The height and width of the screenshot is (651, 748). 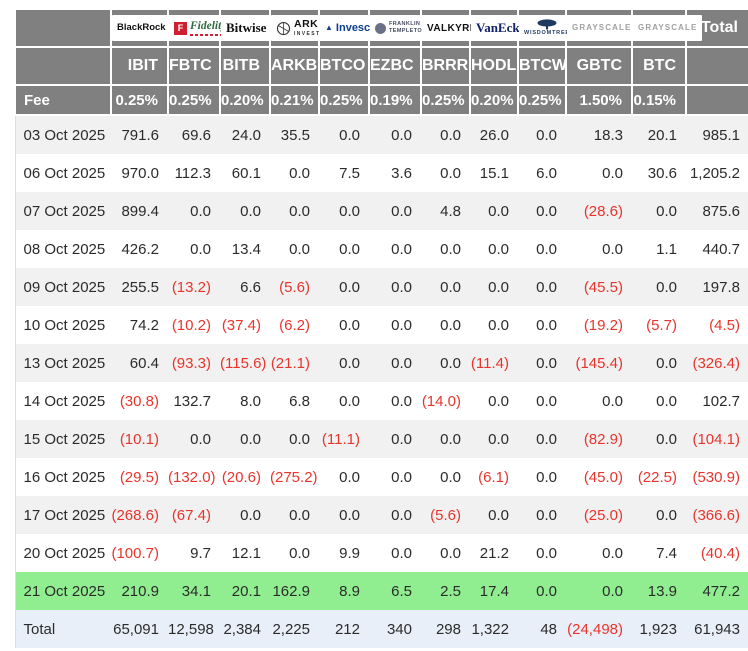 What do you see at coordinates (200, 553) in the screenshot?
I see `flow-value-cell: 9.7` at bounding box center [200, 553].